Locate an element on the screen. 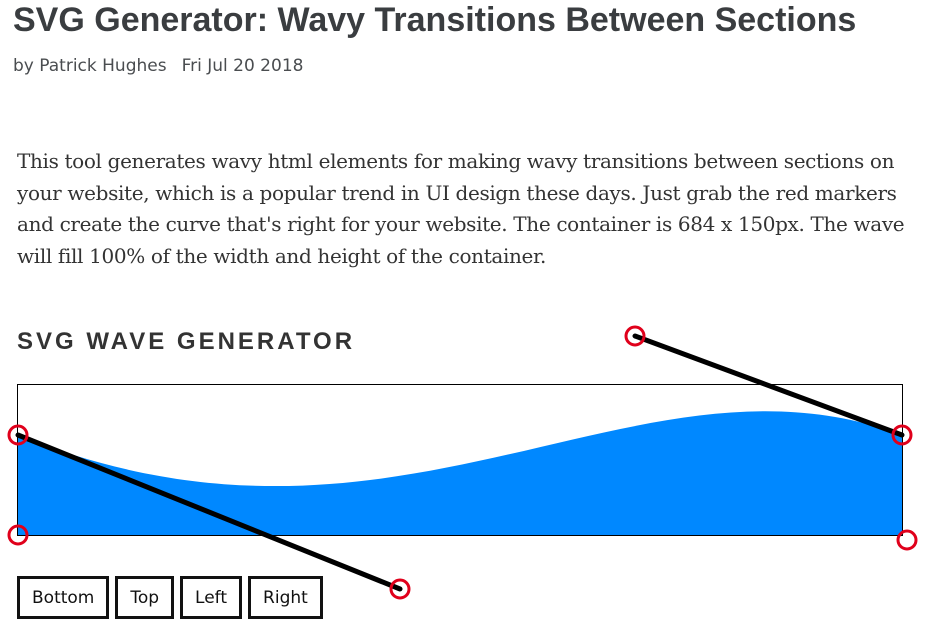  end-point-marker is located at coordinates (902, 435).